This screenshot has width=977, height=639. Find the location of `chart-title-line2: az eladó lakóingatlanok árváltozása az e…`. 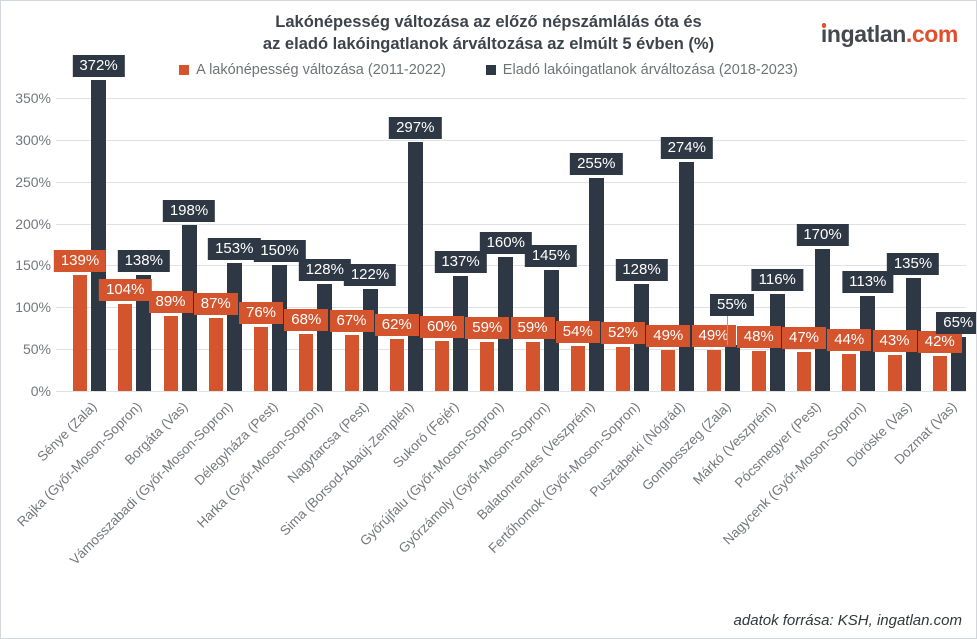

chart-title-line2: az eladó lakóingatlanok árváltozása az e… is located at coordinates (488, 44).